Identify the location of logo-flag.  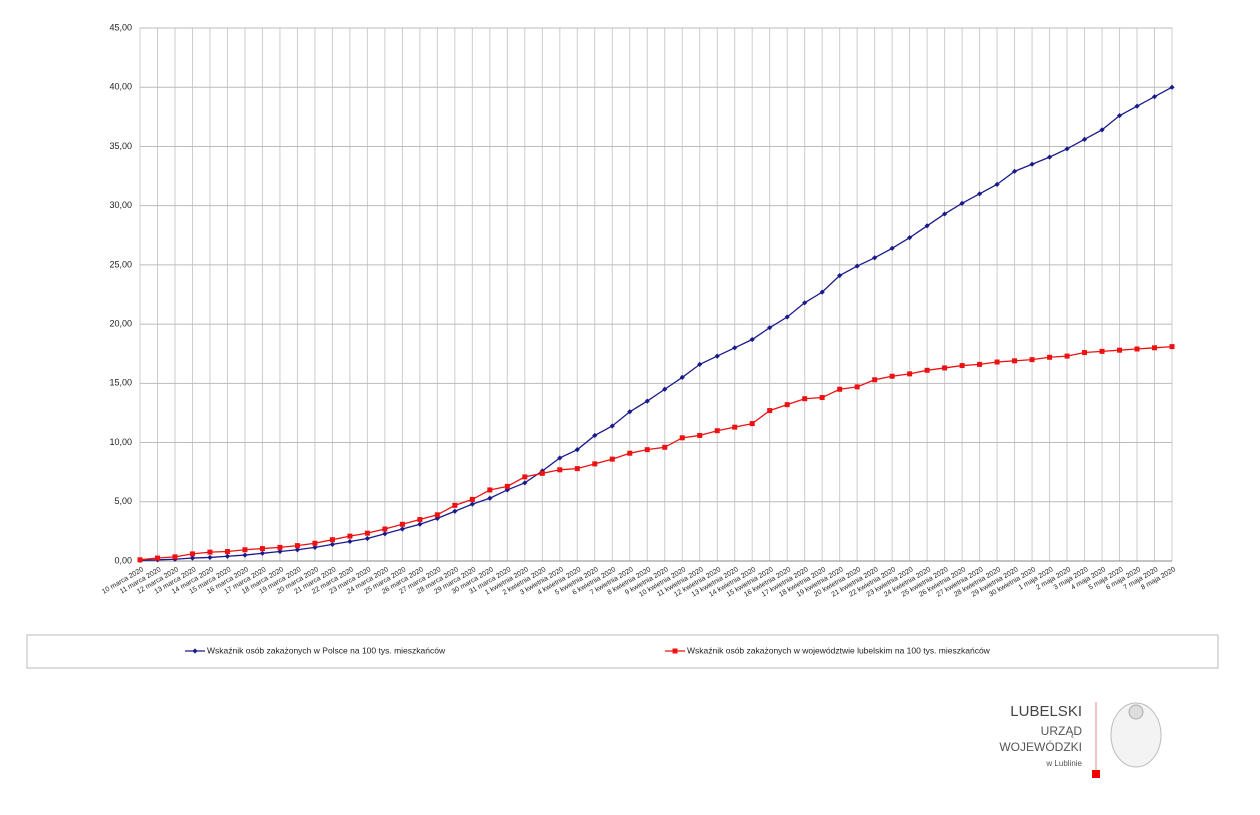
(1096, 774).